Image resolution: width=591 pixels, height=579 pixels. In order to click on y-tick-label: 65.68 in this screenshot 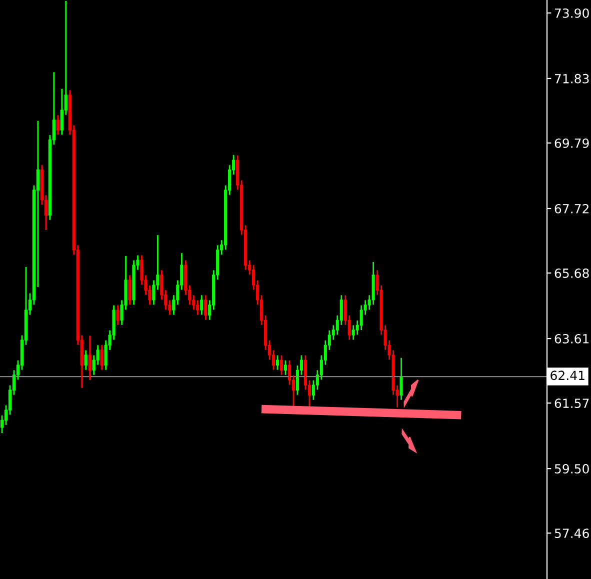, I will do `click(571, 273)`.